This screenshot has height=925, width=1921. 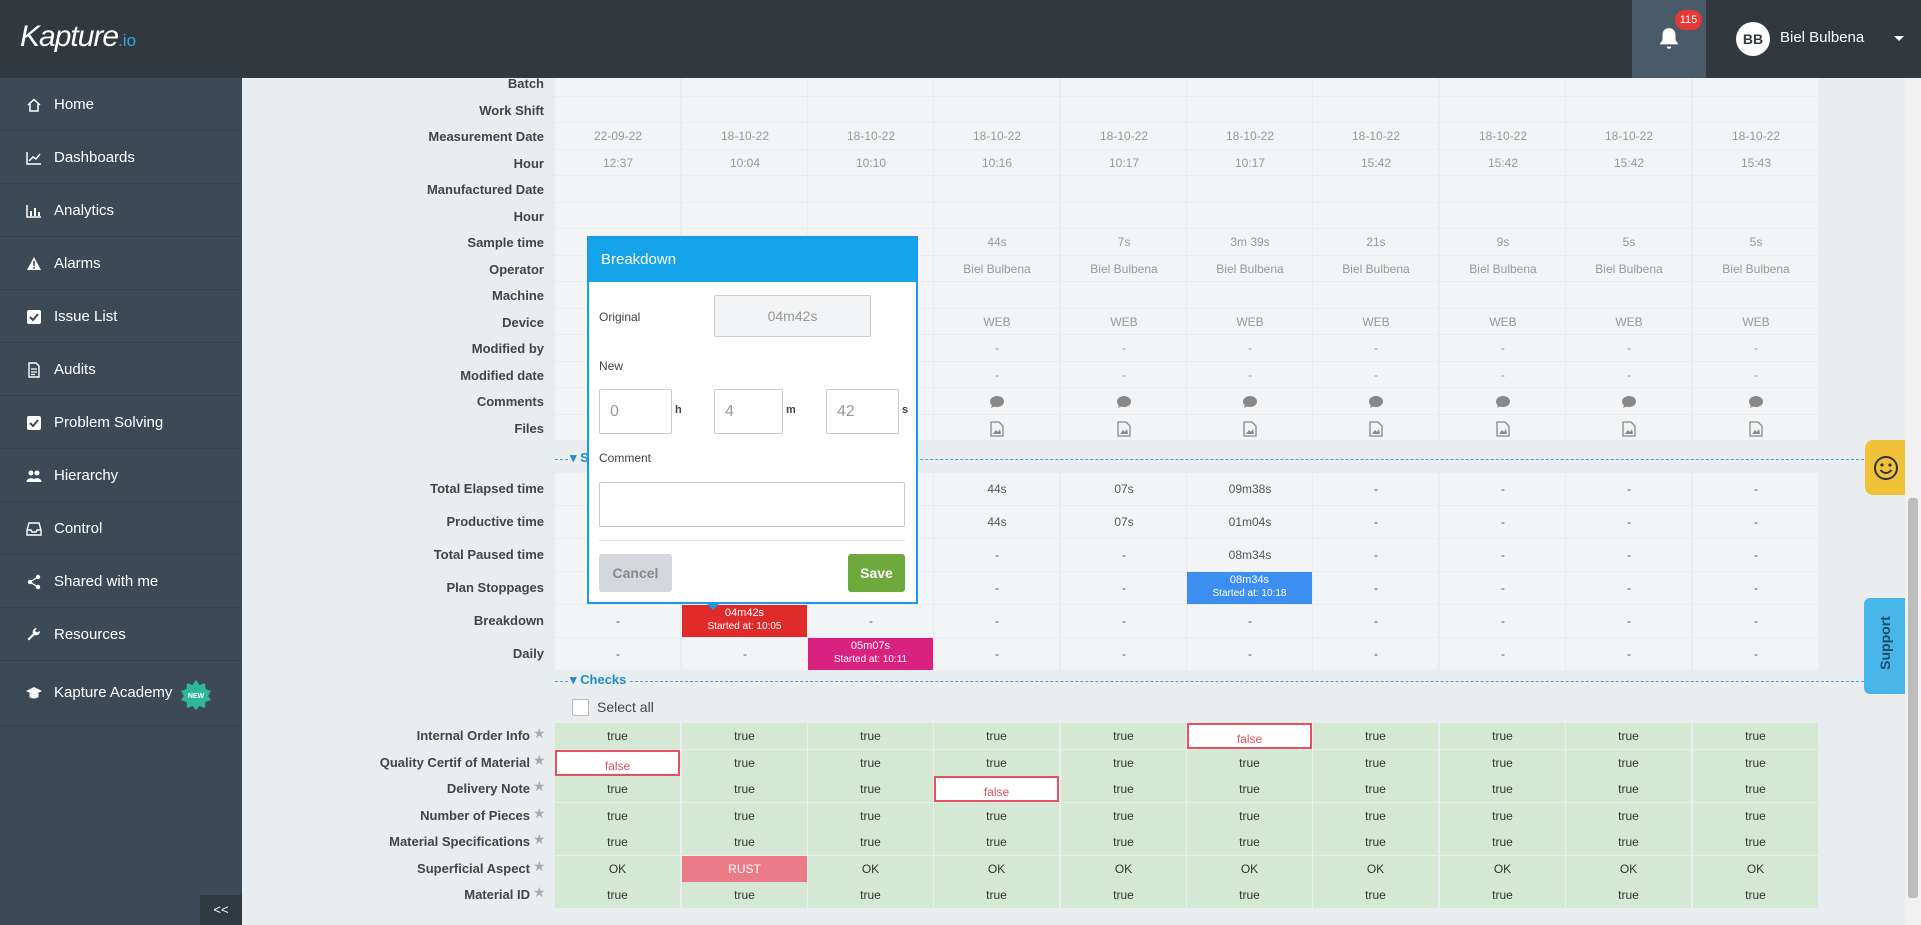 I want to click on sidebar-item-problem-solving: Problem Solving, so click(x=121, y=423).